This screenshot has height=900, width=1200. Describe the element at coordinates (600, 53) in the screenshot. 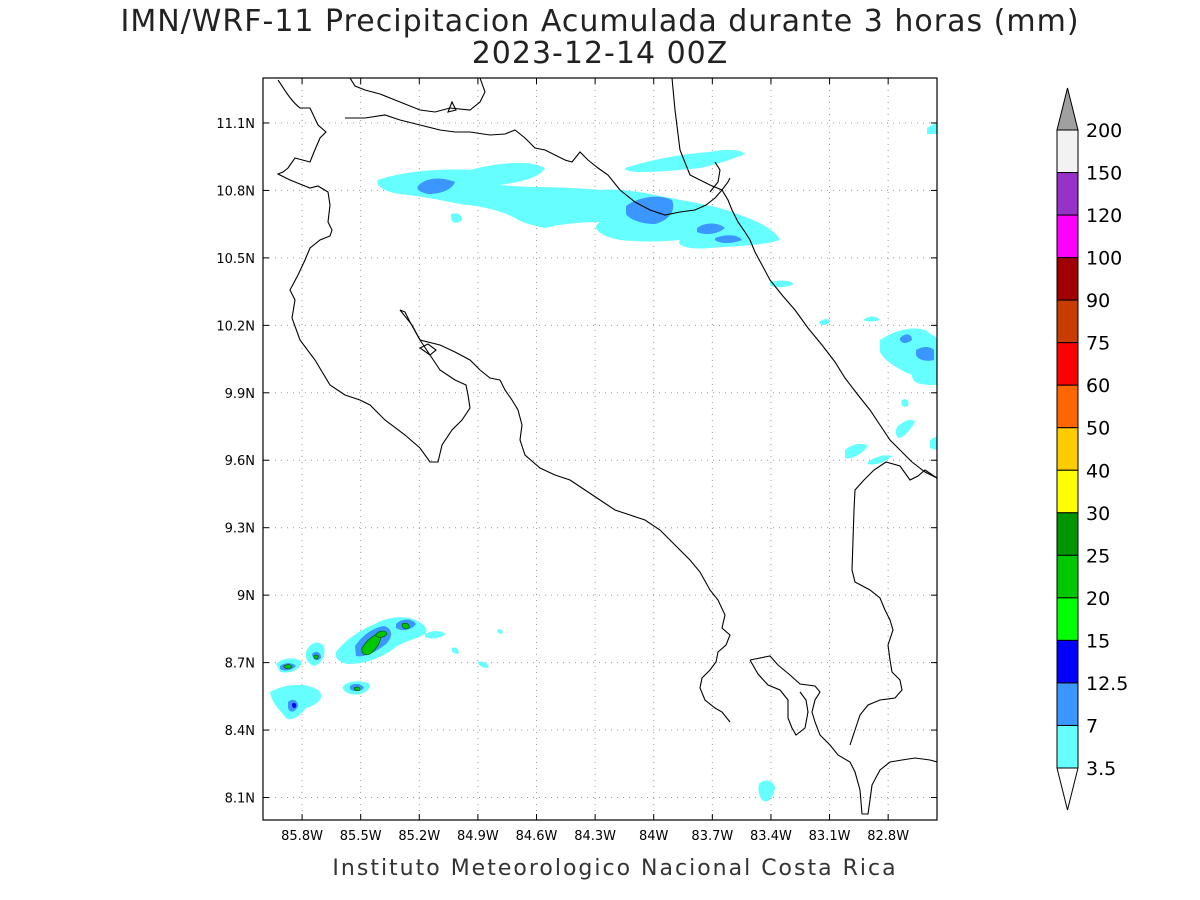

I see `map-date: 2023-12-14 00Z` at that location.